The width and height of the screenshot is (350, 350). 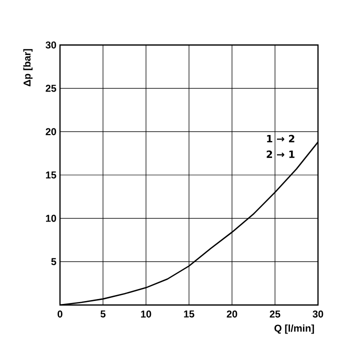 I want to click on y-tick-label: 10, so click(x=51, y=218).